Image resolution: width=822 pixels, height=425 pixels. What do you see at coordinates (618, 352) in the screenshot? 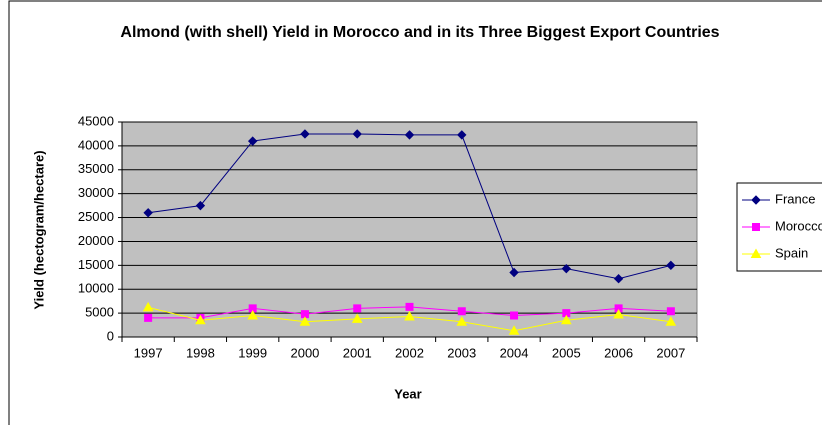
I see `x-tick-label: 2006` at bounding box center [618, 352].